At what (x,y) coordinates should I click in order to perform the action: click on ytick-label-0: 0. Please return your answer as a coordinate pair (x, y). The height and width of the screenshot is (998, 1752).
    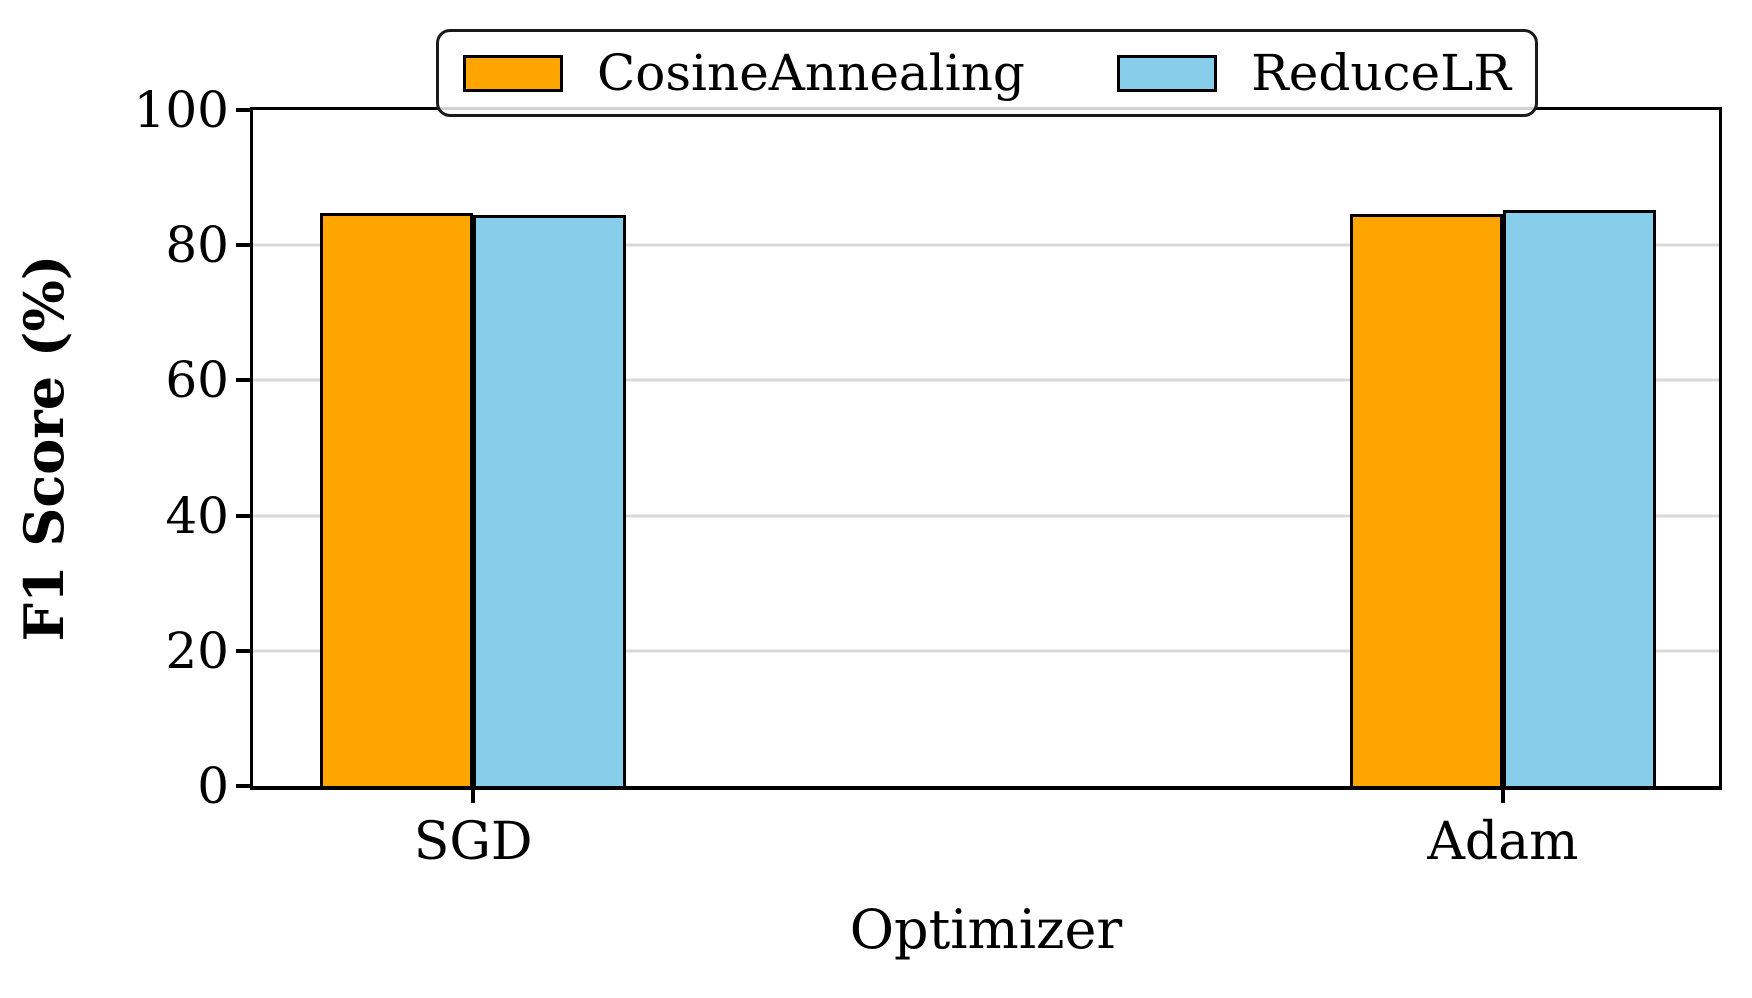
    Looking at the image, I should click on (213, 786).